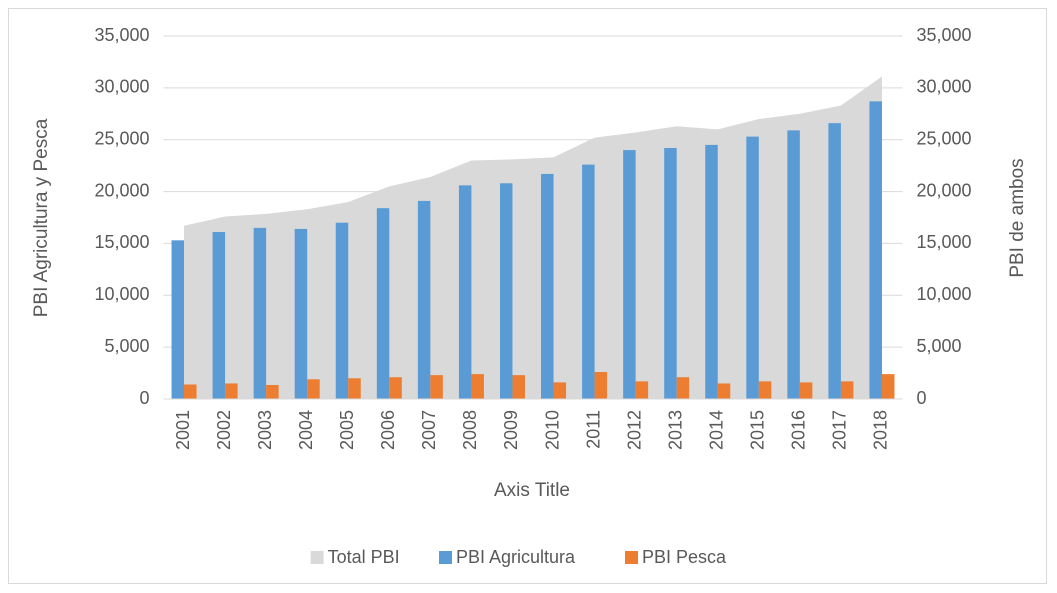 The width and height of the screenshot is (1057, 593). Describe the element at coordinates (922, 398) in the screenshot. I see `y2-tick-label: 0` at that location.